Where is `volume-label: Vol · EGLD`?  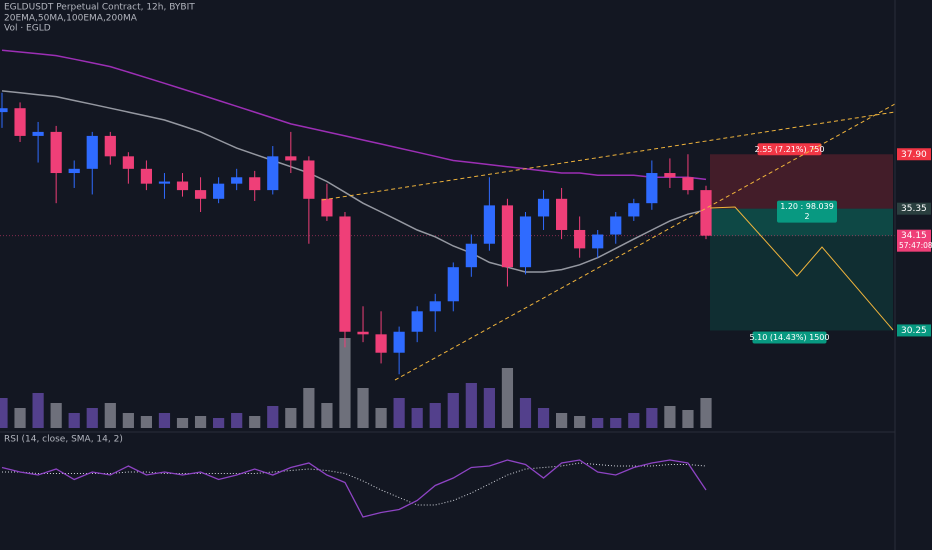
volume-label: Vol · EGLD is located at coordinates (27, 29).